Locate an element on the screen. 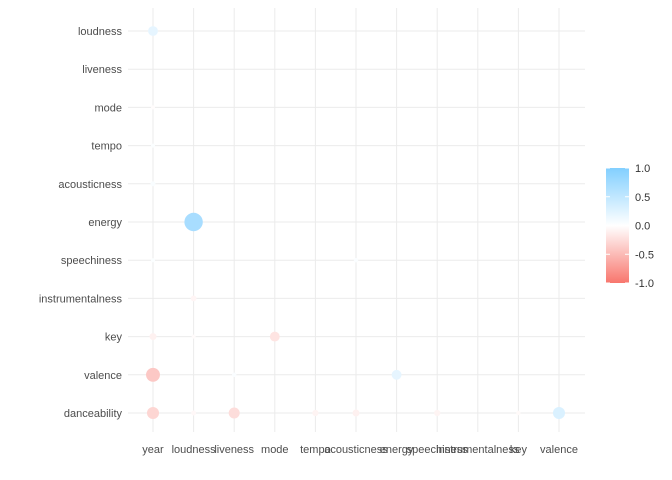 This screenshot has height=480, width=672. y-tick-label: speechiness is located at coordinates (92, 261).